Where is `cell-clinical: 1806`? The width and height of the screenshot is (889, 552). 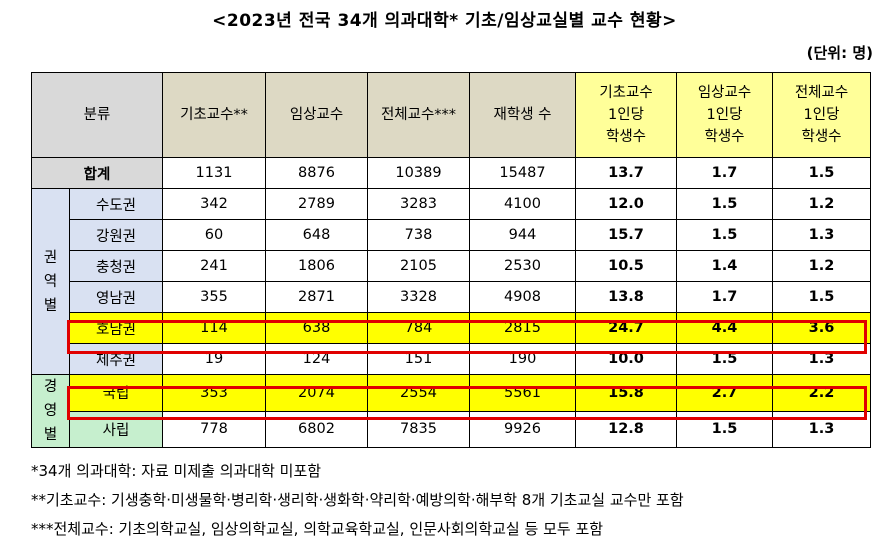
cell-clinical: 1806 is located at coordinates (316, 266).